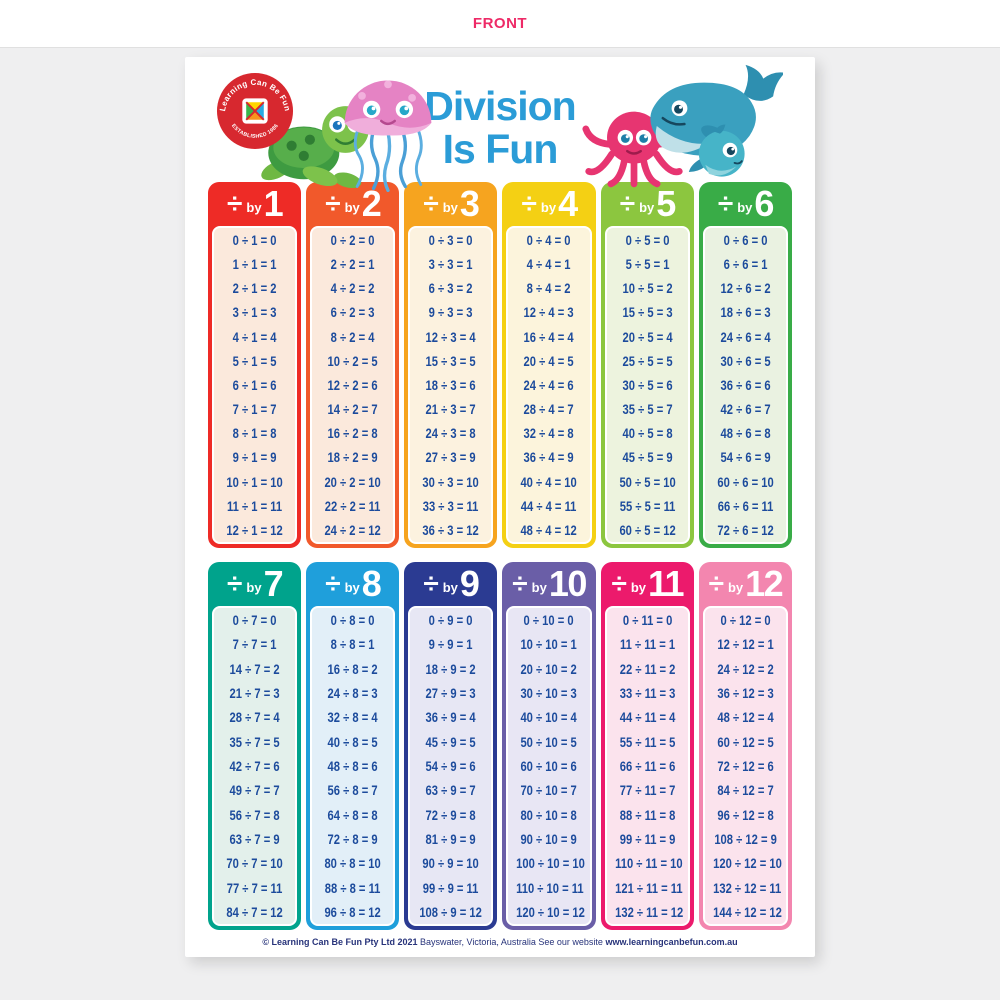 The height and width of the screenshot is (1000, 1000). Describe the element at coordinates (745, 644) in the screenshot. I see `division-fact: 12 ÷ 12 = 1` at that location.